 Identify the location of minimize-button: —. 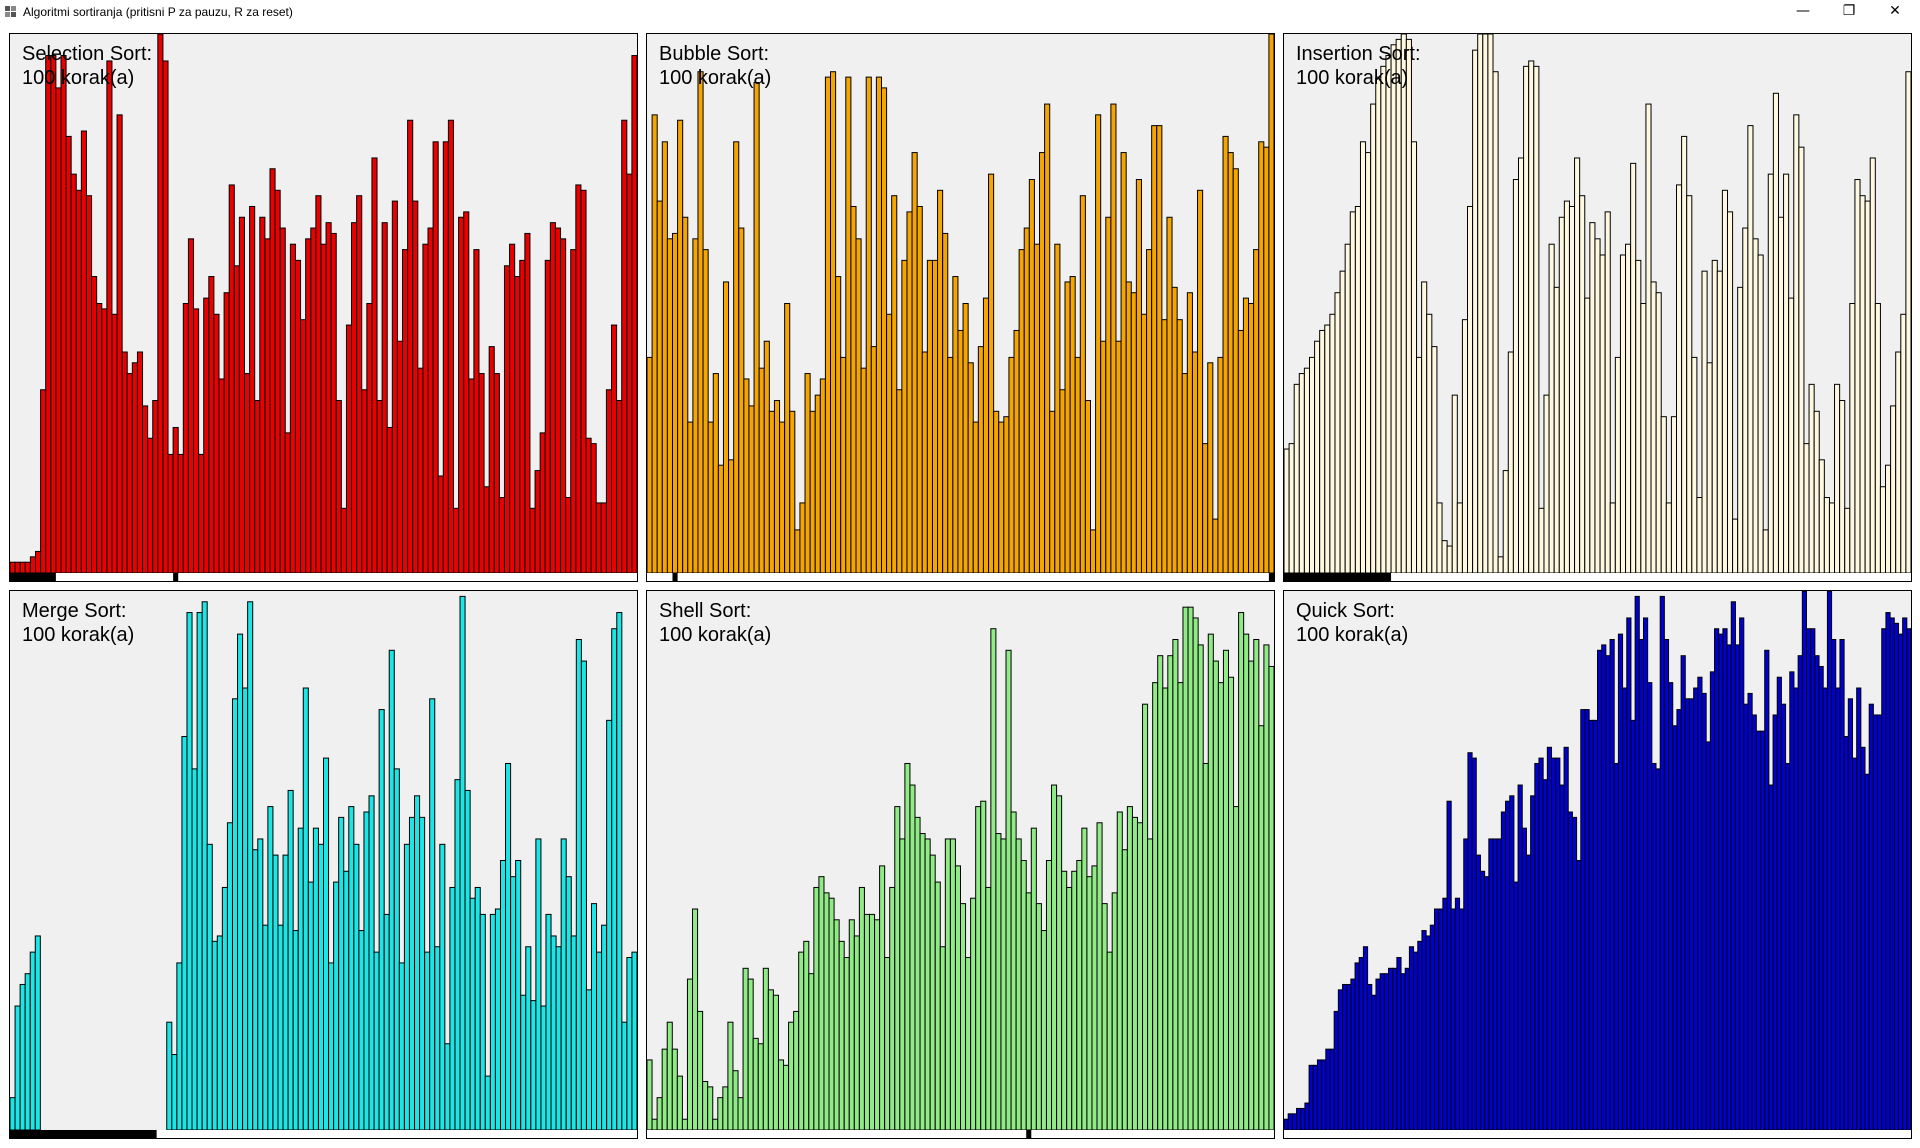
(1803, 12).